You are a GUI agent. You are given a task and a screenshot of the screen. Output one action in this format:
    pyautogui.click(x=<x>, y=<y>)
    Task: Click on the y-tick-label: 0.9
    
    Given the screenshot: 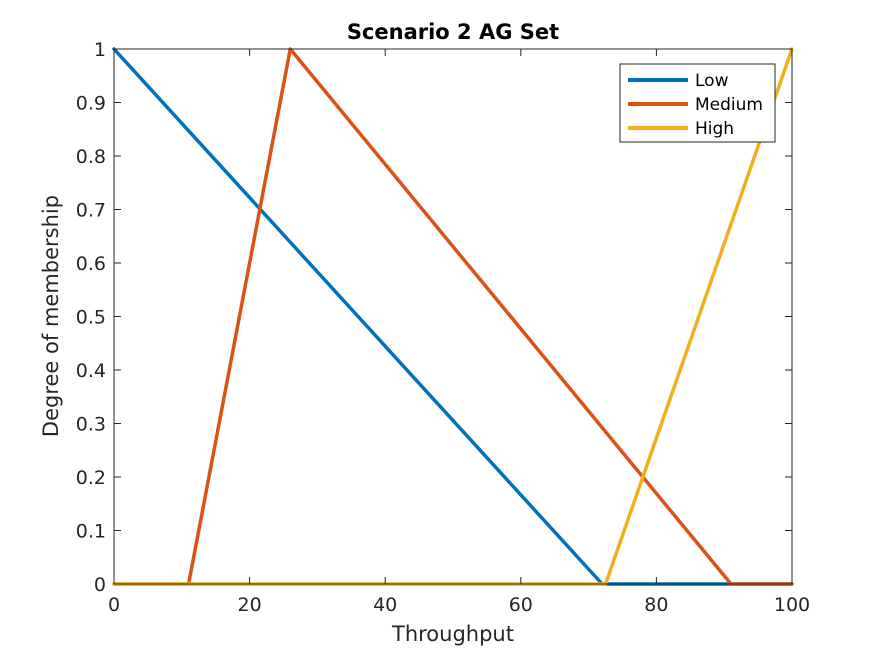 What is the action you would take?
    pyautogui.click(x=91, y=104)
    